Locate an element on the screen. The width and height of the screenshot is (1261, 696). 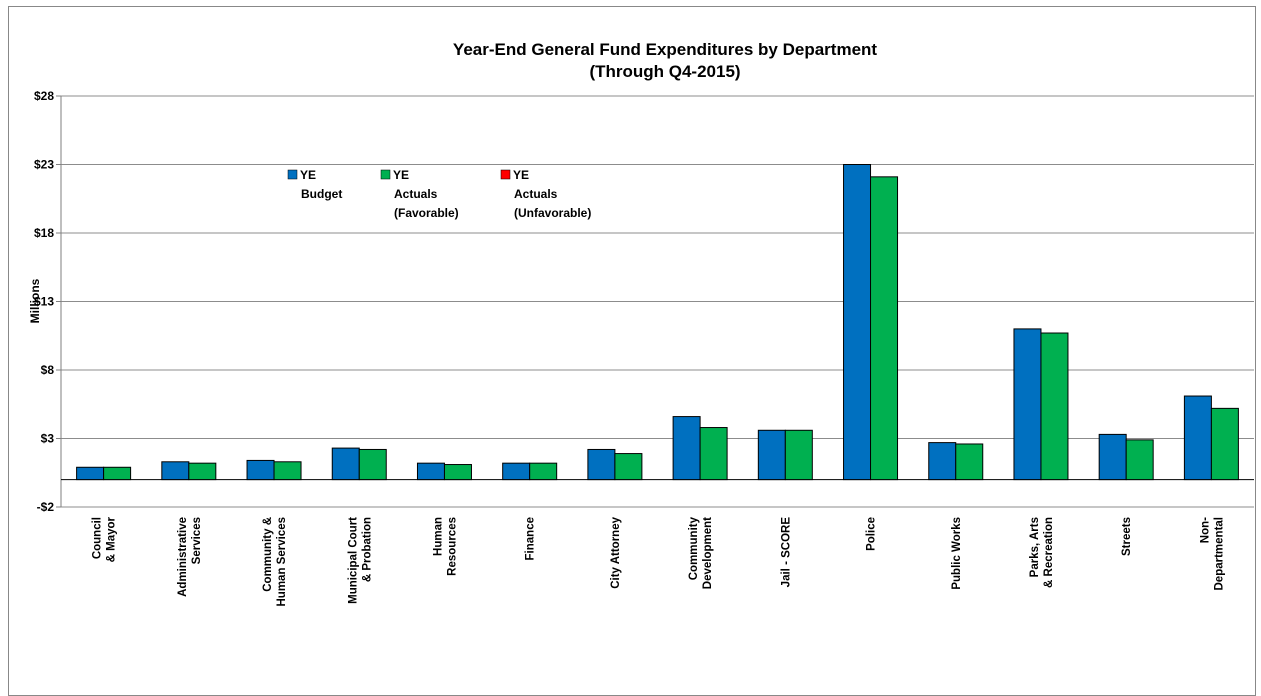
x-category-label-line: Resources is located at coordinates (452, 546).